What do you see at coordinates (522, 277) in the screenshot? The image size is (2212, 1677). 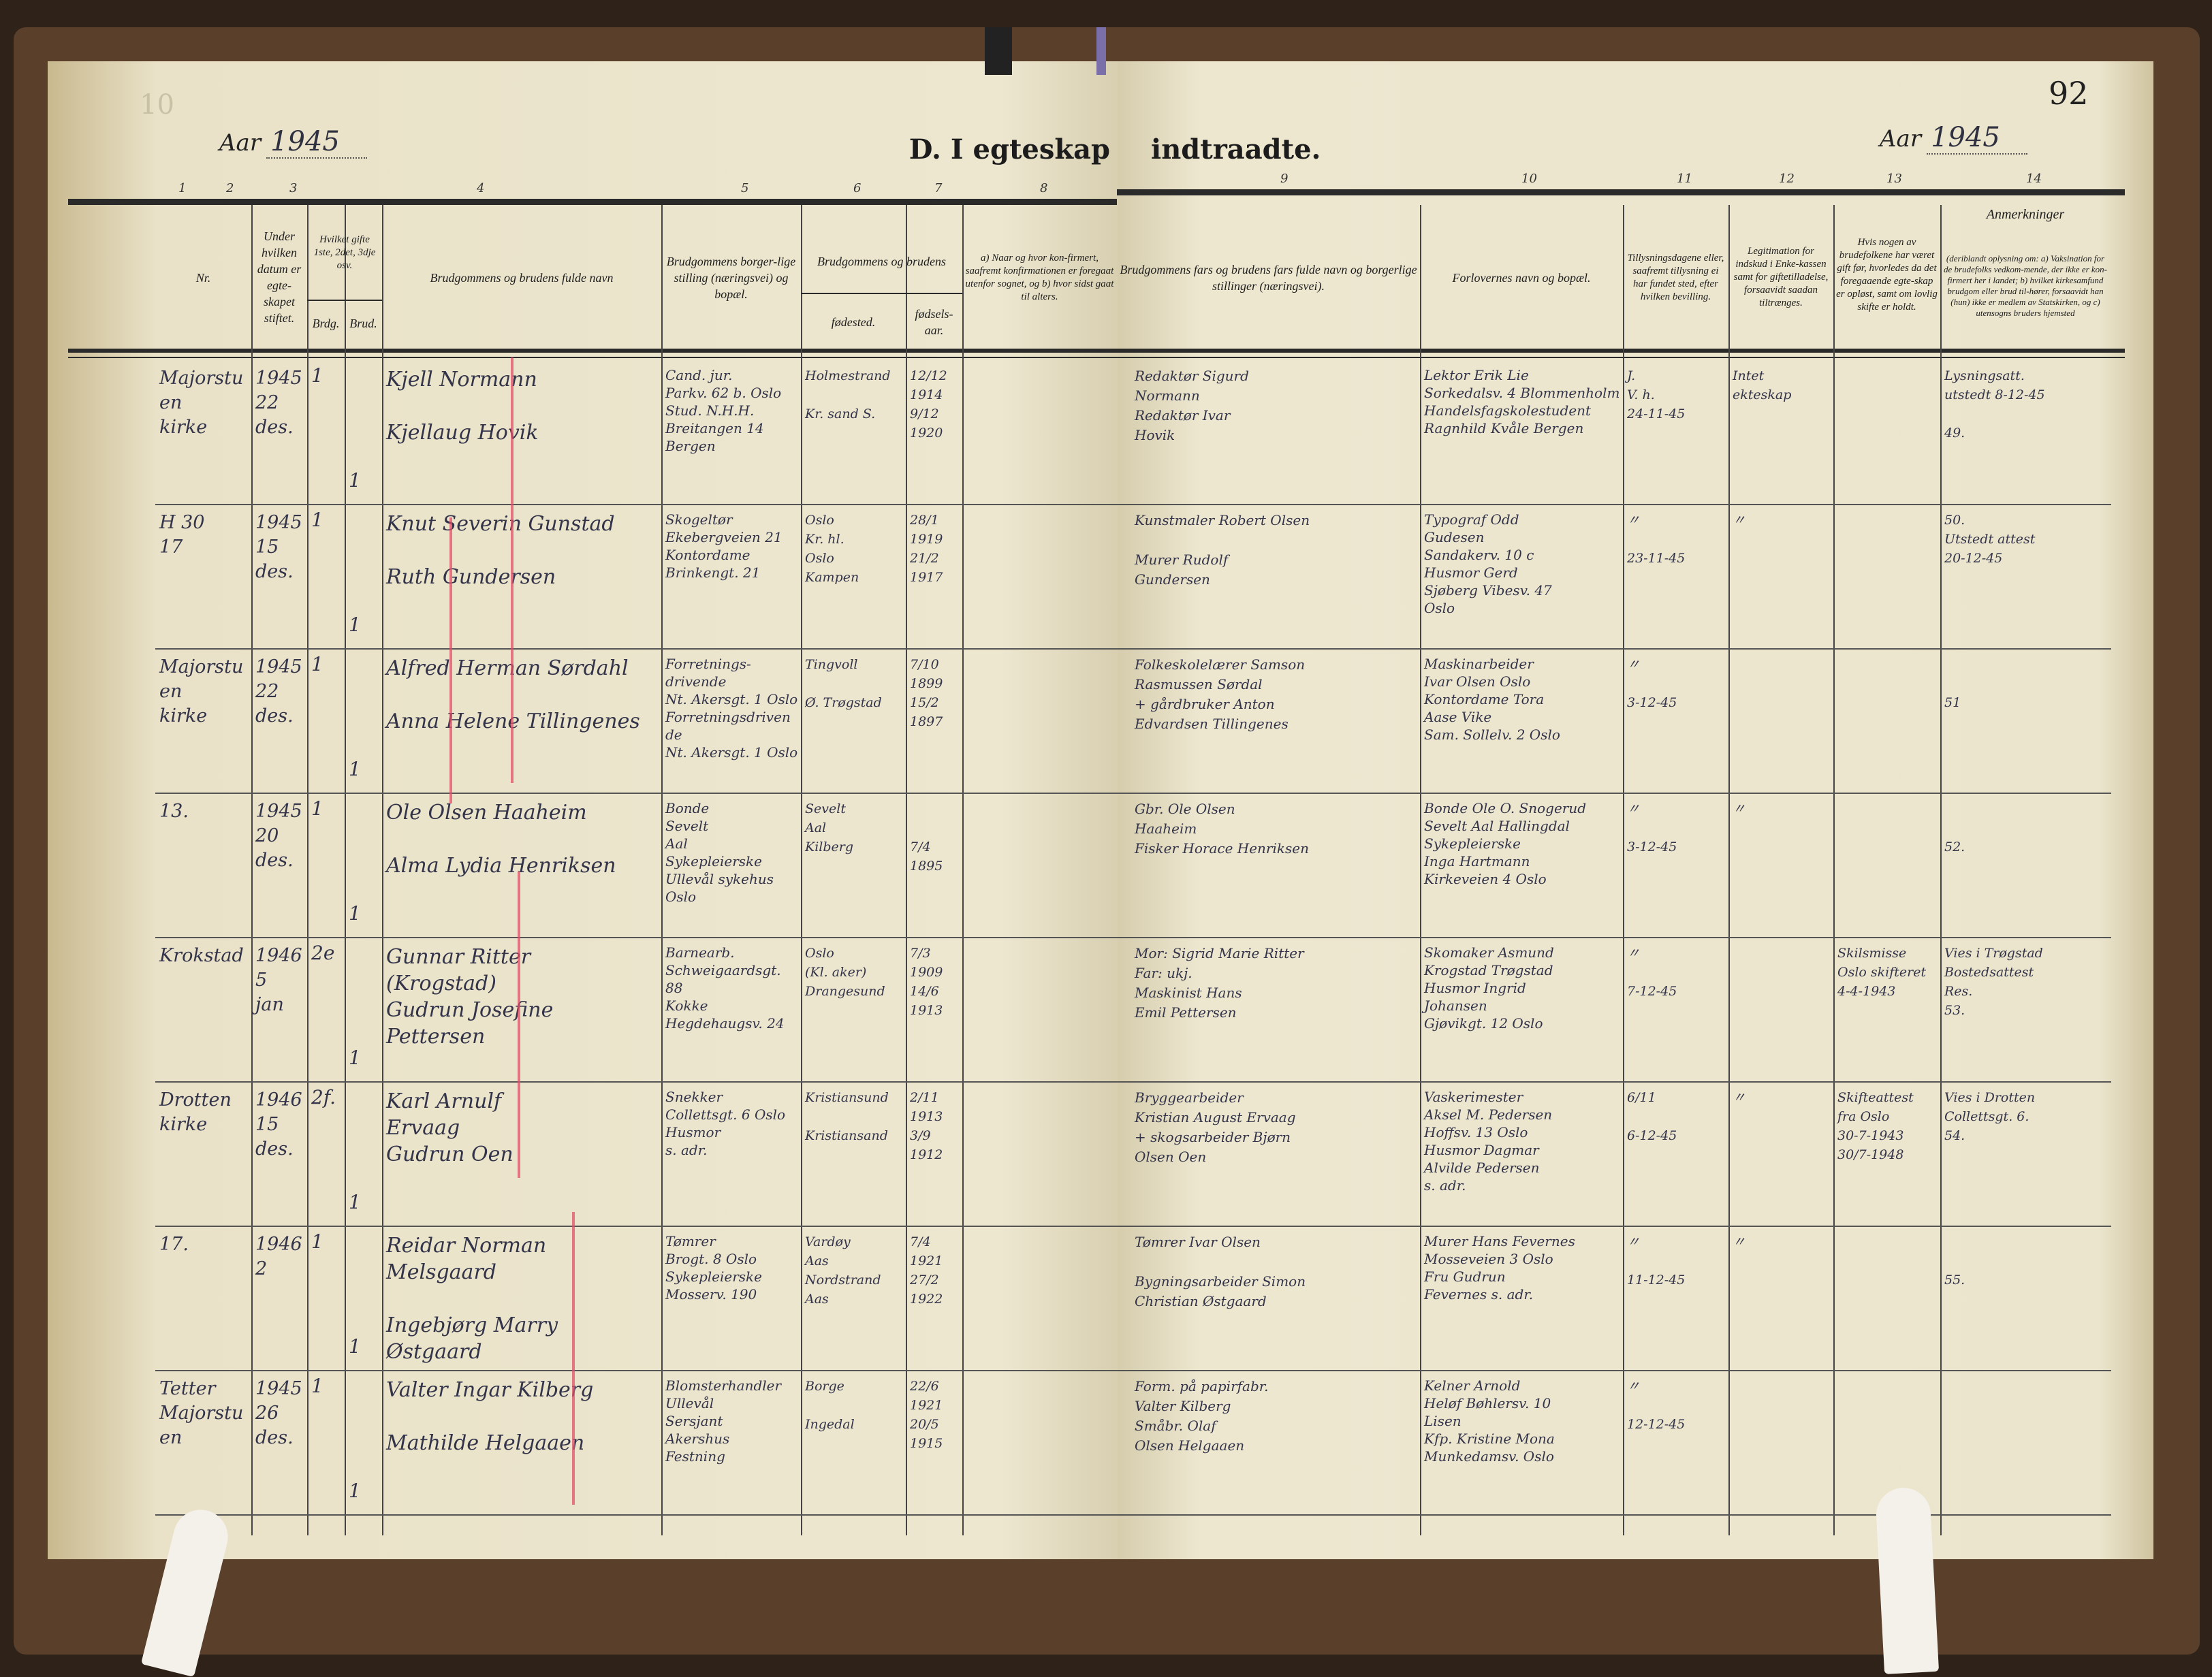 I see `column-header-c4: Brudgommens og brudens fulde navn` at bounding box center [522, 277].